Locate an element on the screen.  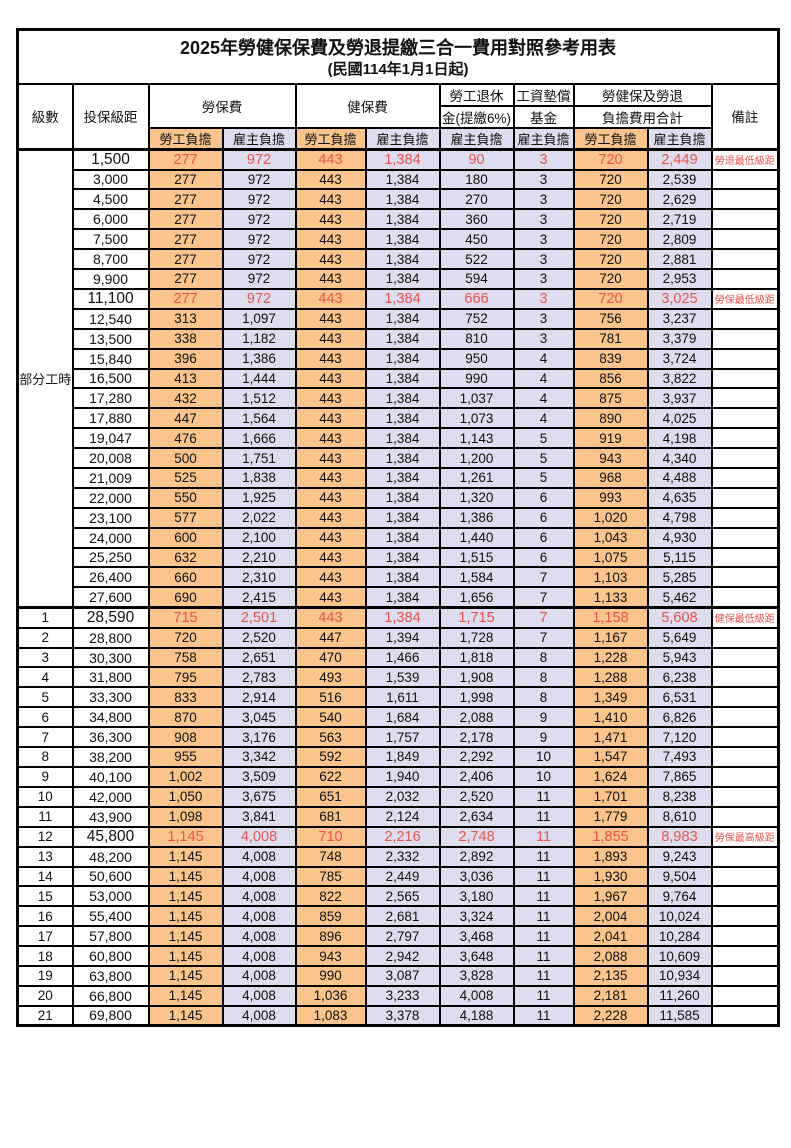
cell-bracket: 34,800 is located at coordinates (110, 717).